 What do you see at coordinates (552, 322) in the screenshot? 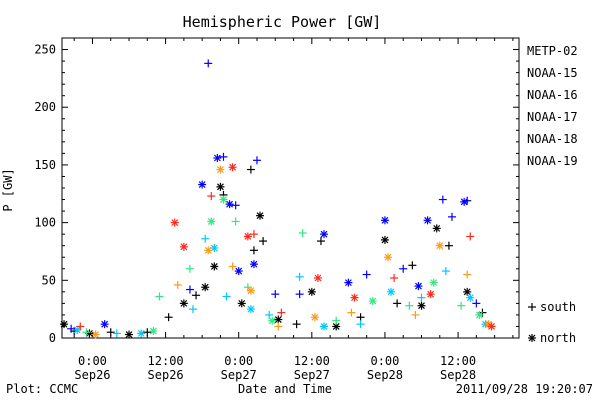
I see `marker-legend: south north` at bounding box center [552, 322].